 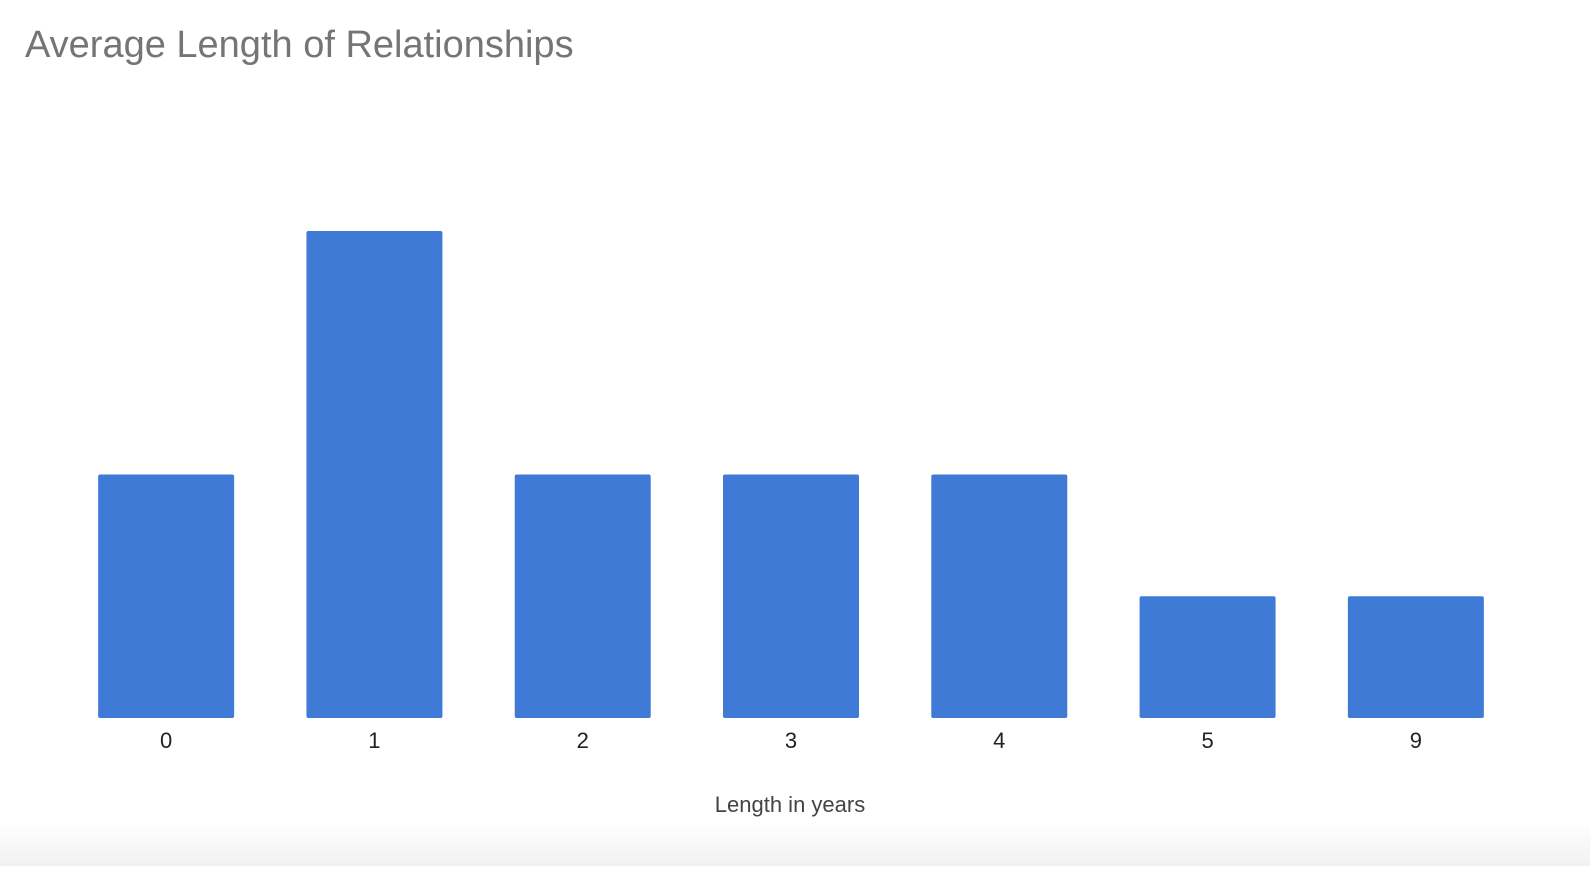 I want to click on x-tick-label: 0, so click(x=166, y=740).